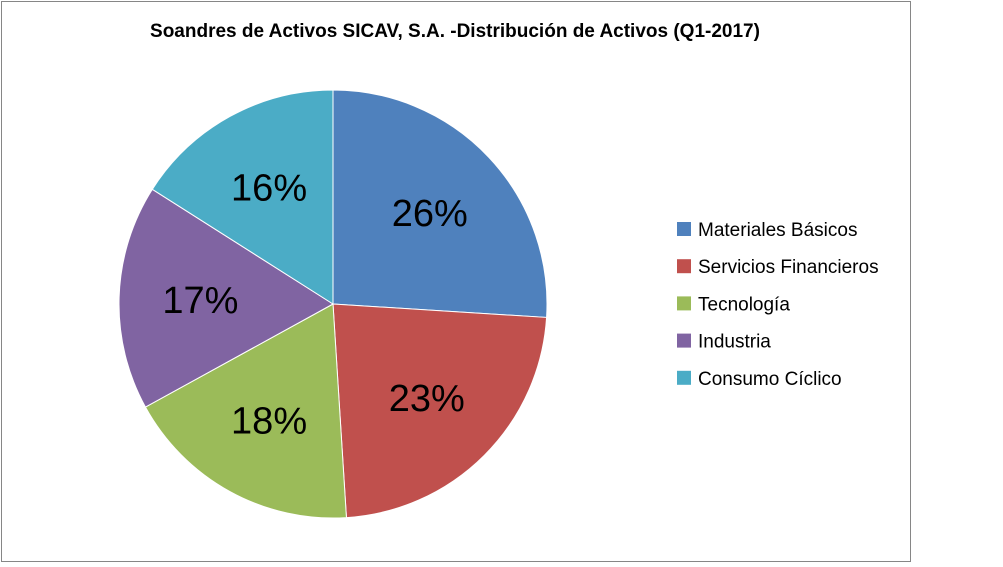  What do you see at coordinates (770, 379) in the screenshot?
I see `legend-label-4: Consumo Cíclico` at bounding box center [770, 379].